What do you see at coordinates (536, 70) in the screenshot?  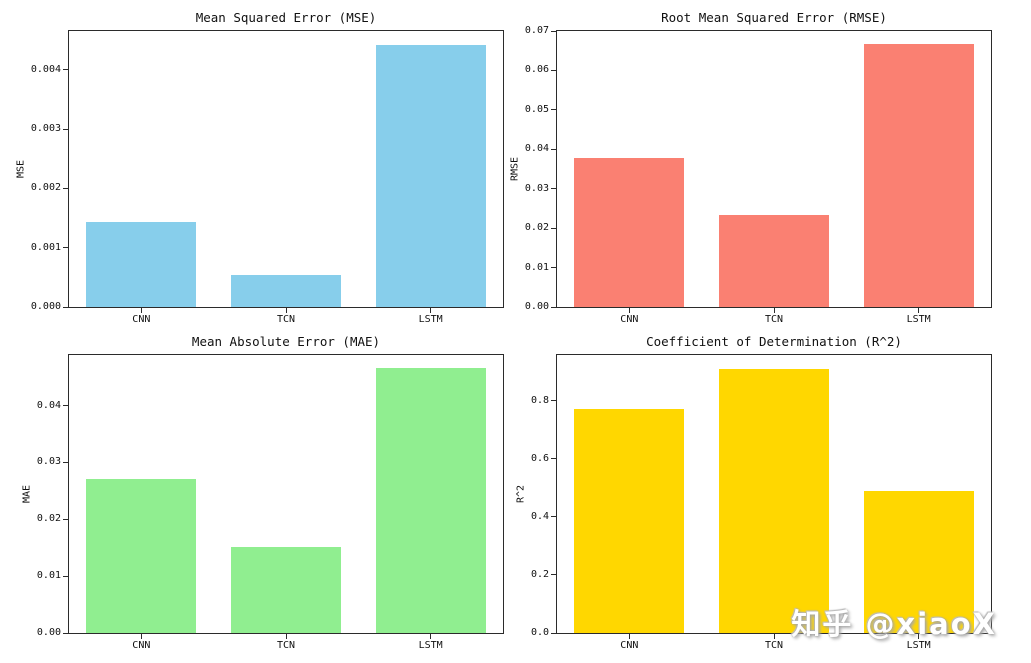 I see `y-tick-label: 0.06` at bounding box center [536, 70].